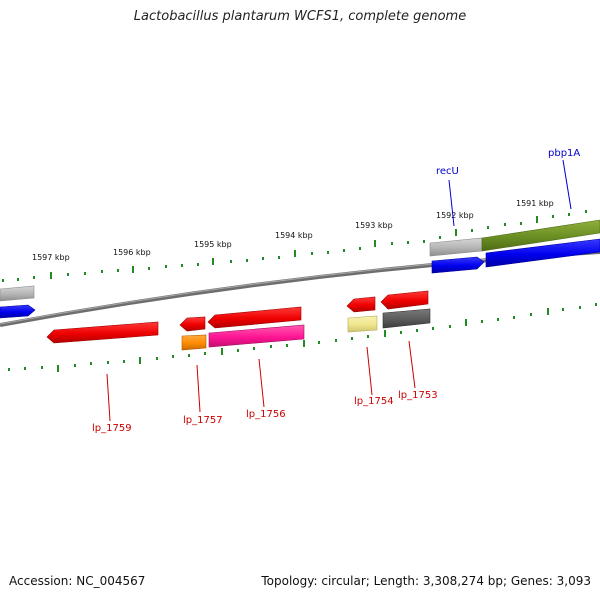 The image size is (600, 600). What do you see at coordinates (540, 235) in the screenshot?
I see `gene-feature-pbp1a-olive` at bounding box center [540, 235].